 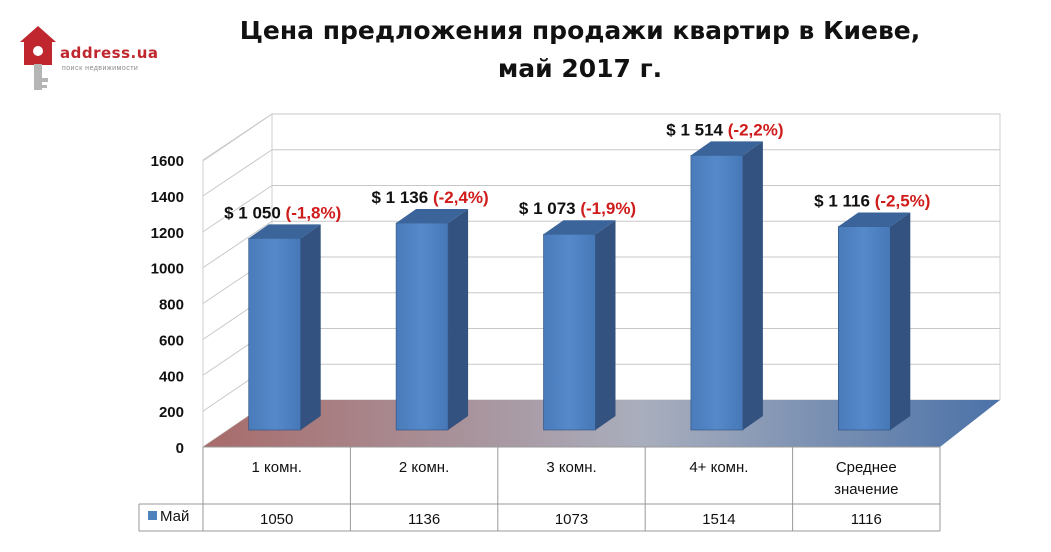 What do you see at coordinates (180, 448) in the screenshot?
I see `y-tick-label: 0` at bounding box center [180, 448].